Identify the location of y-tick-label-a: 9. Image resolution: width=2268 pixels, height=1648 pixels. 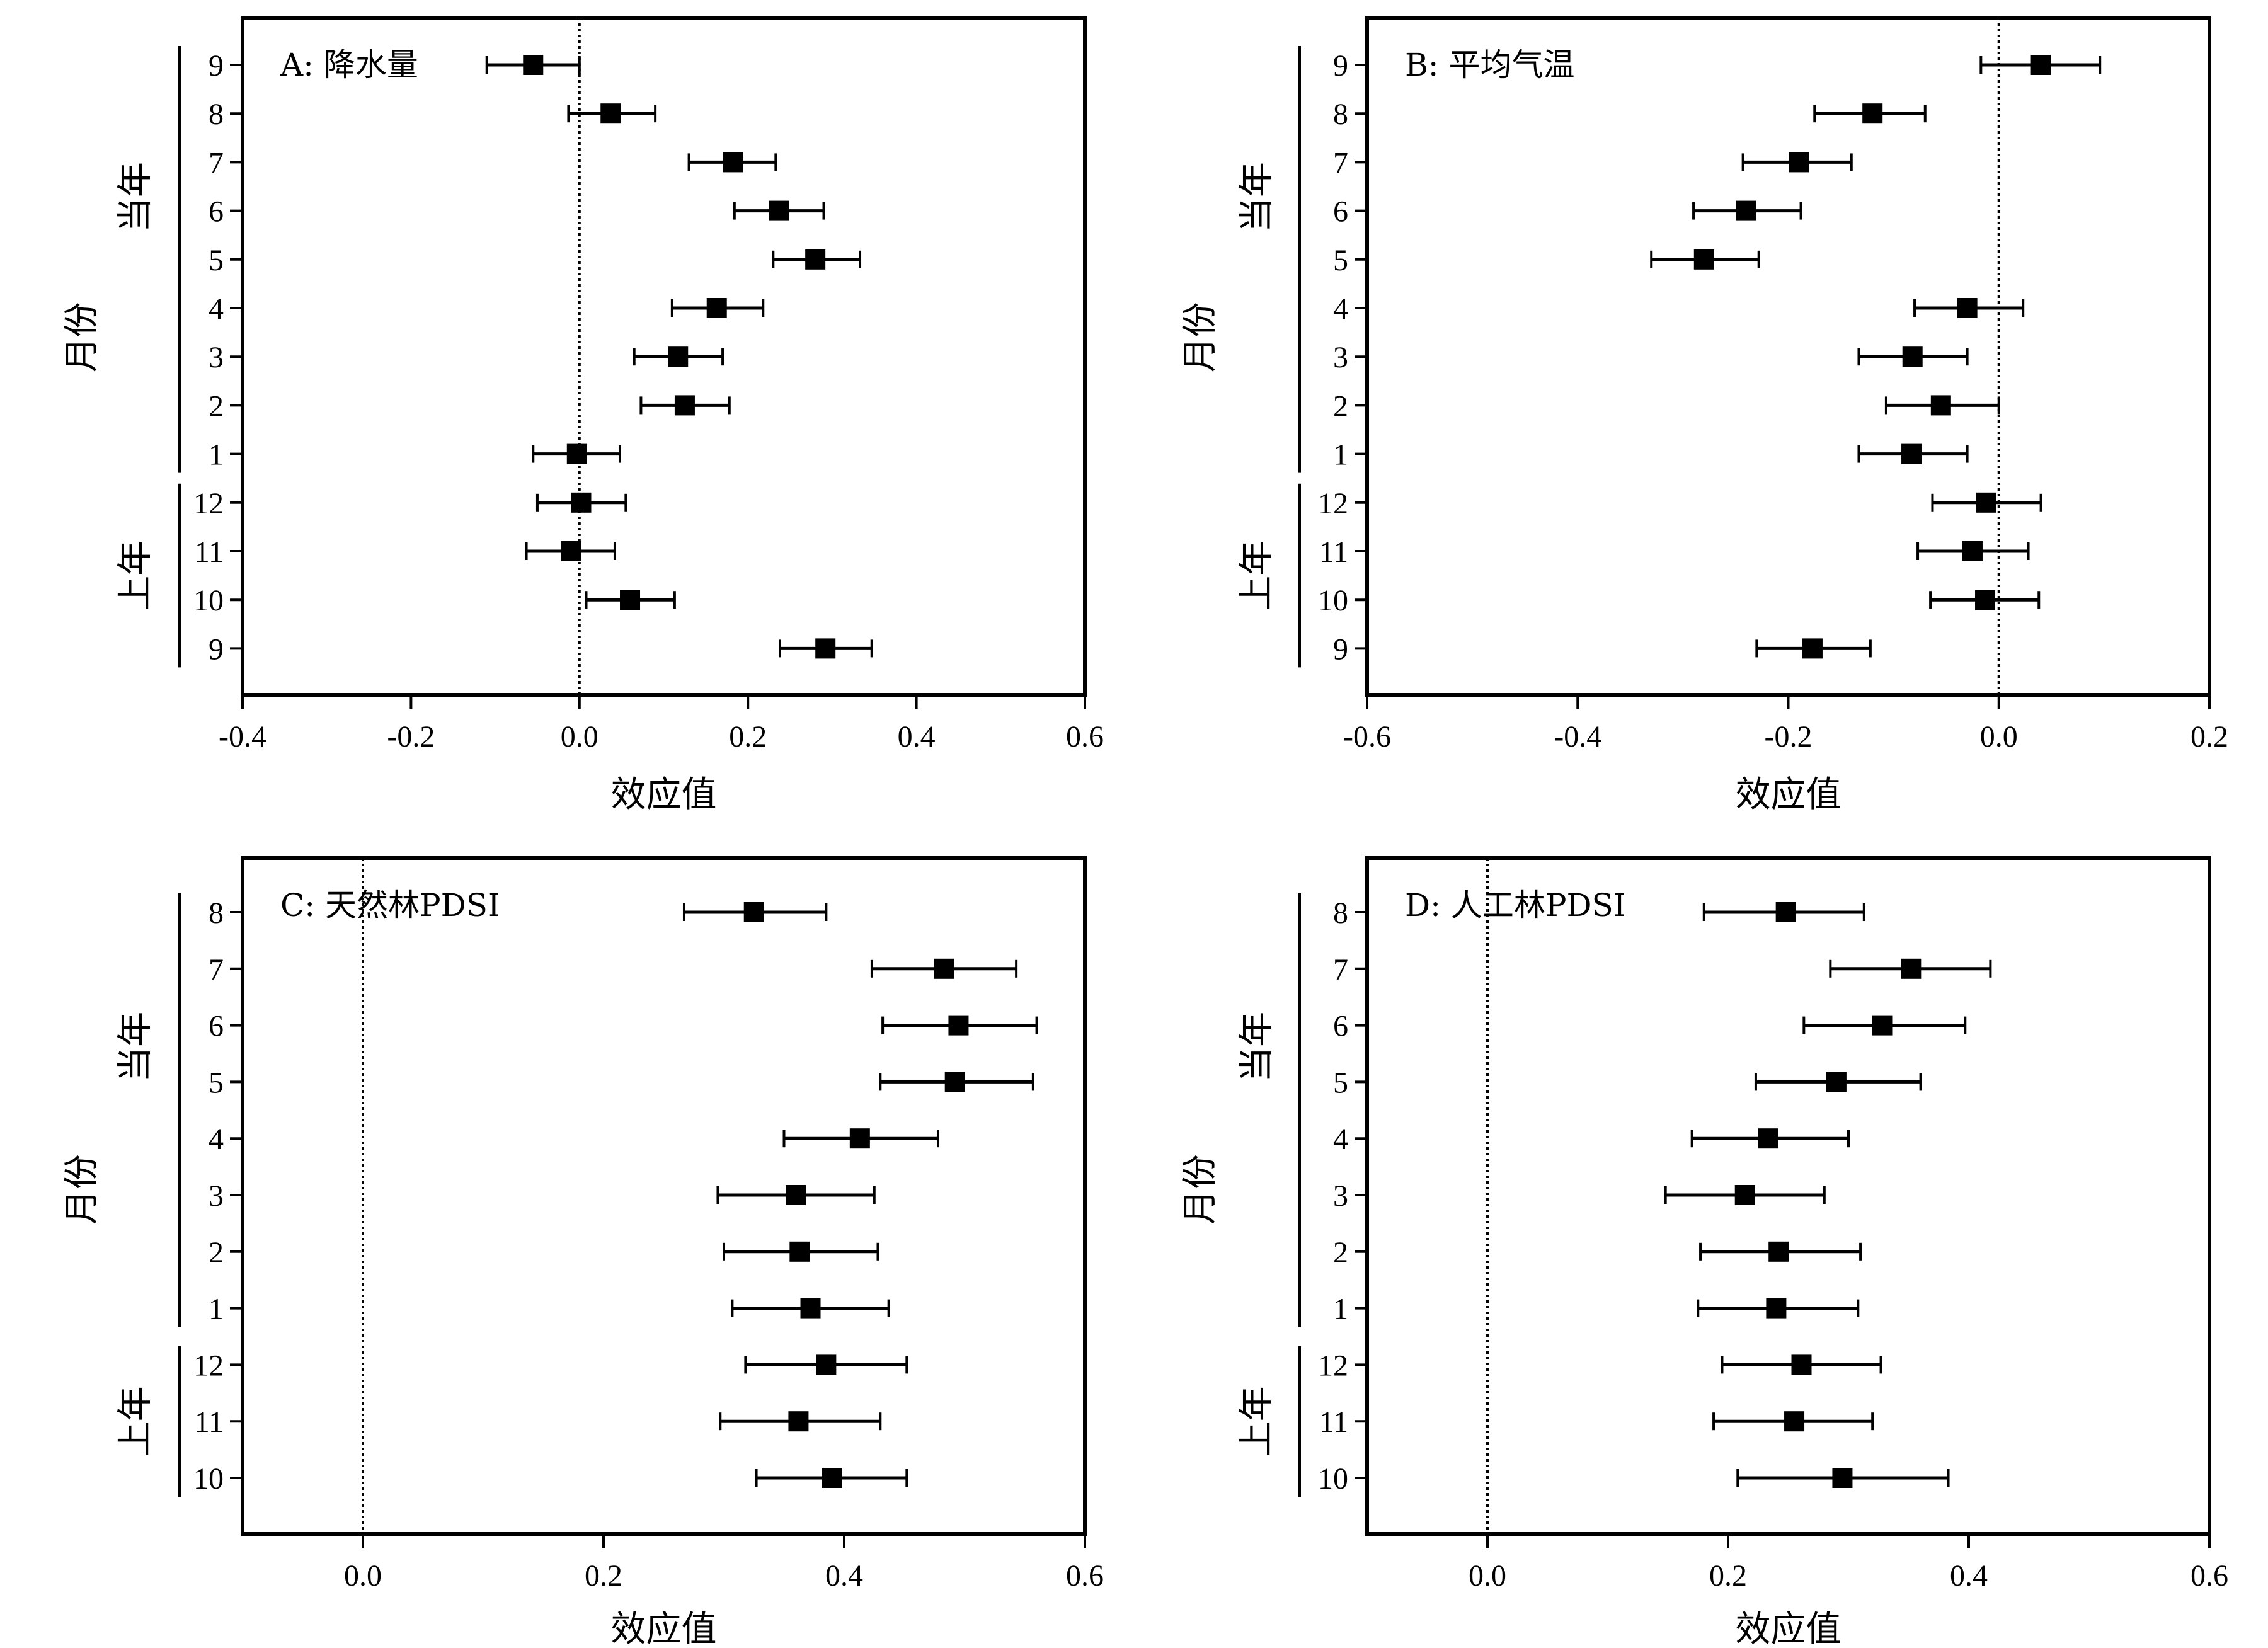
(216, 649).